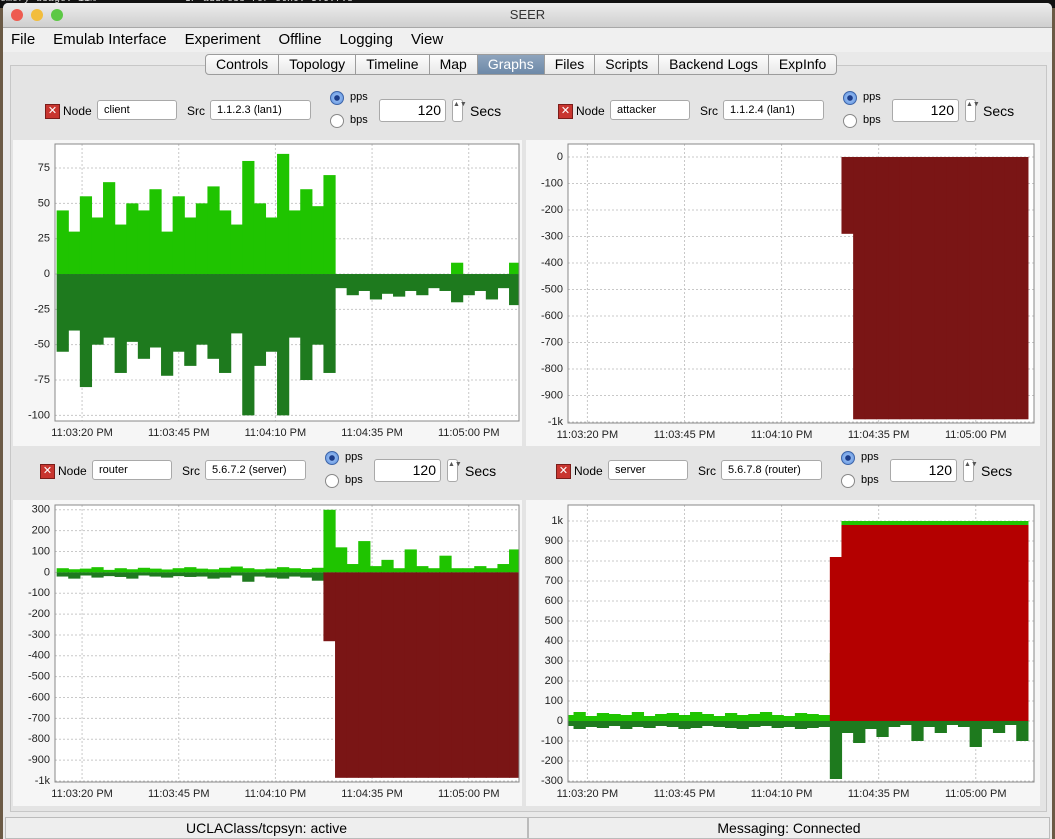  What do you see at coordinates (527, 15) in the screenshot?
I see `title-bar: SEER` at bounding box center [527, 15].